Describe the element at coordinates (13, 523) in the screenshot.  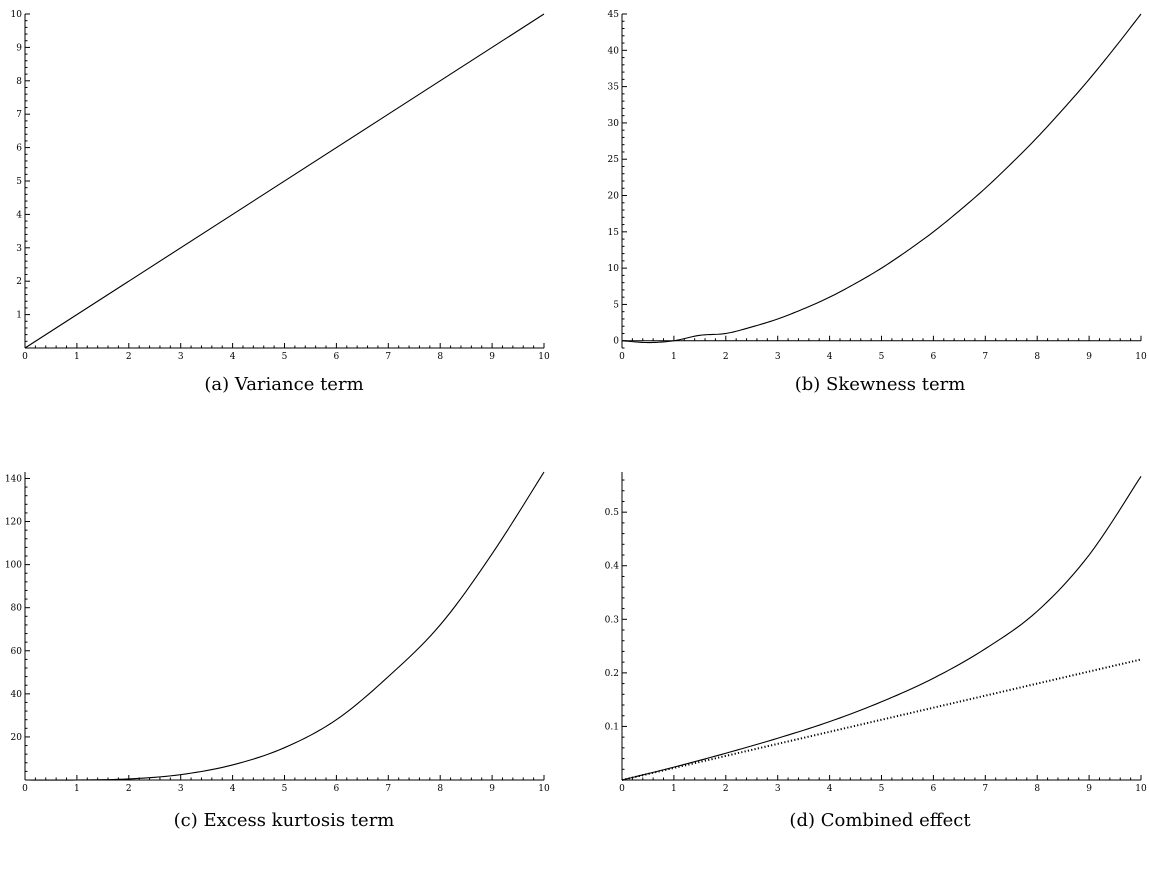
I see `y-tick-label: 120` at that location.